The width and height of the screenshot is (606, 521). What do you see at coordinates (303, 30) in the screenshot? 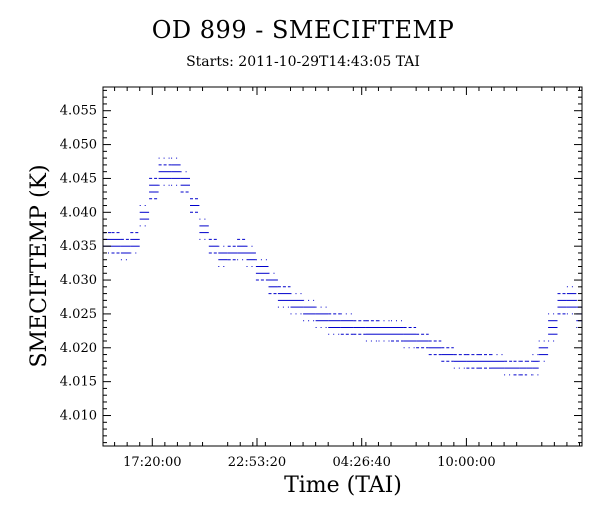
I see `chart-title: OD 899 - SMECIFTEMP` at bounding box center [303, 30].